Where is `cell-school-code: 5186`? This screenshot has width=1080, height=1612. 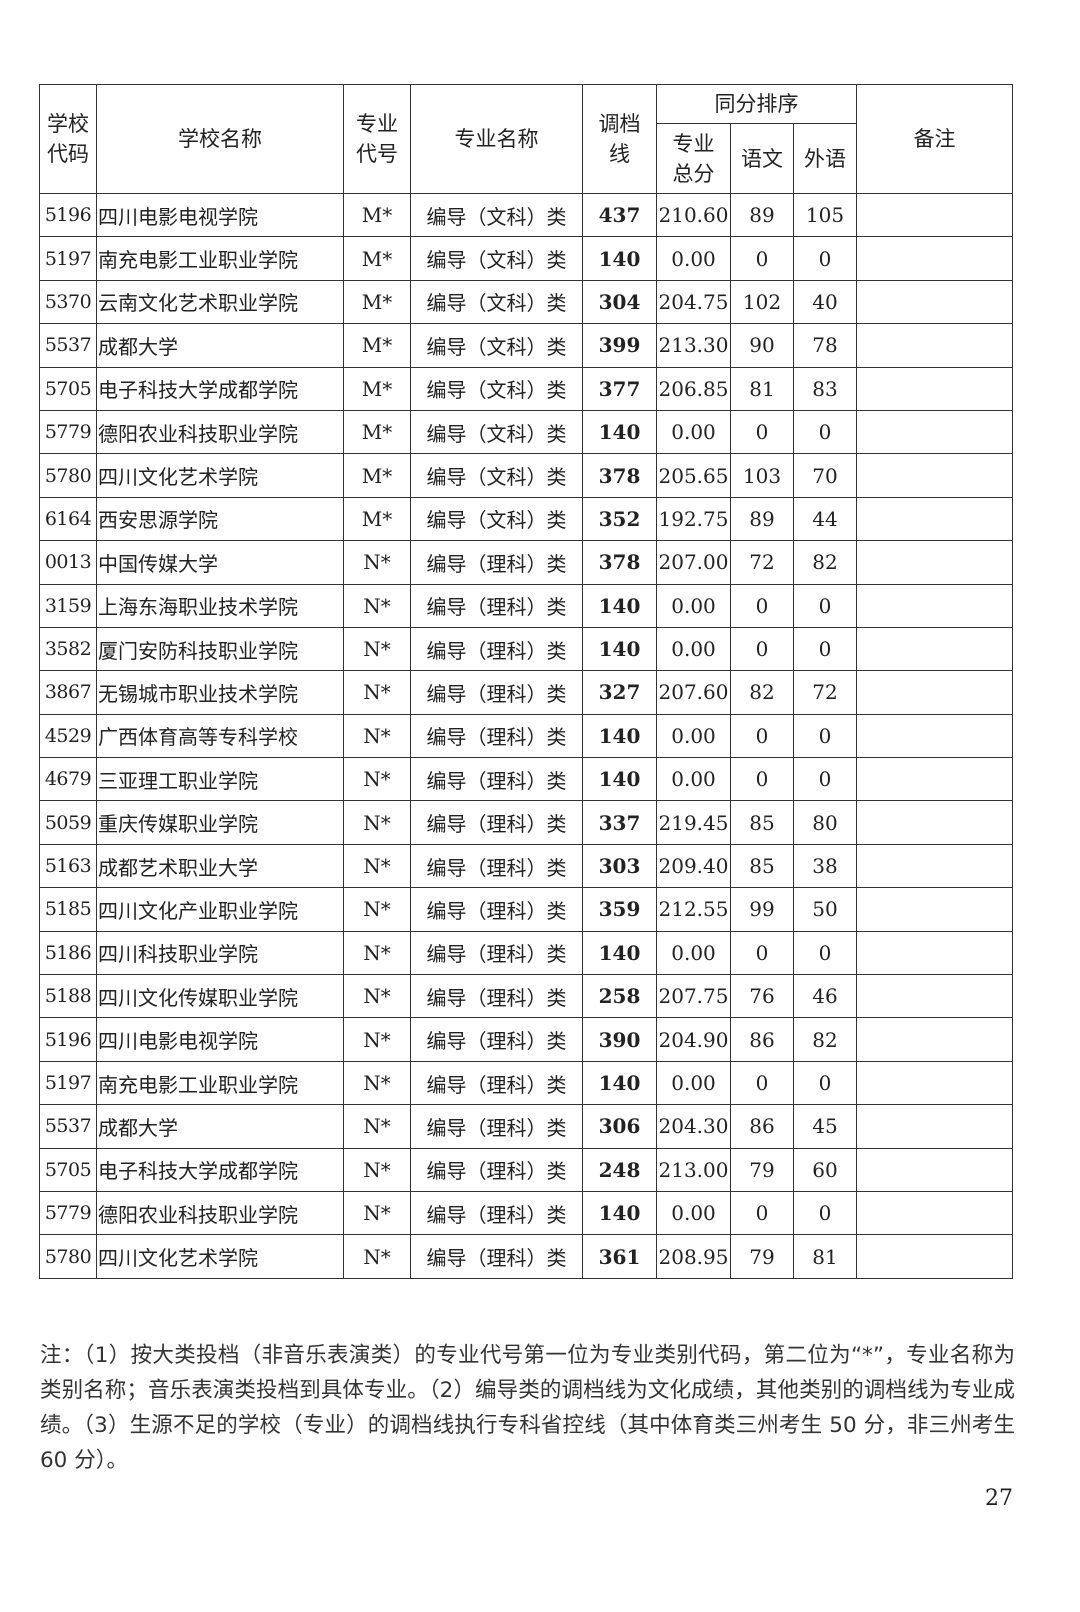
cell-school-code: 5186 is located at coordinates (68, 953).